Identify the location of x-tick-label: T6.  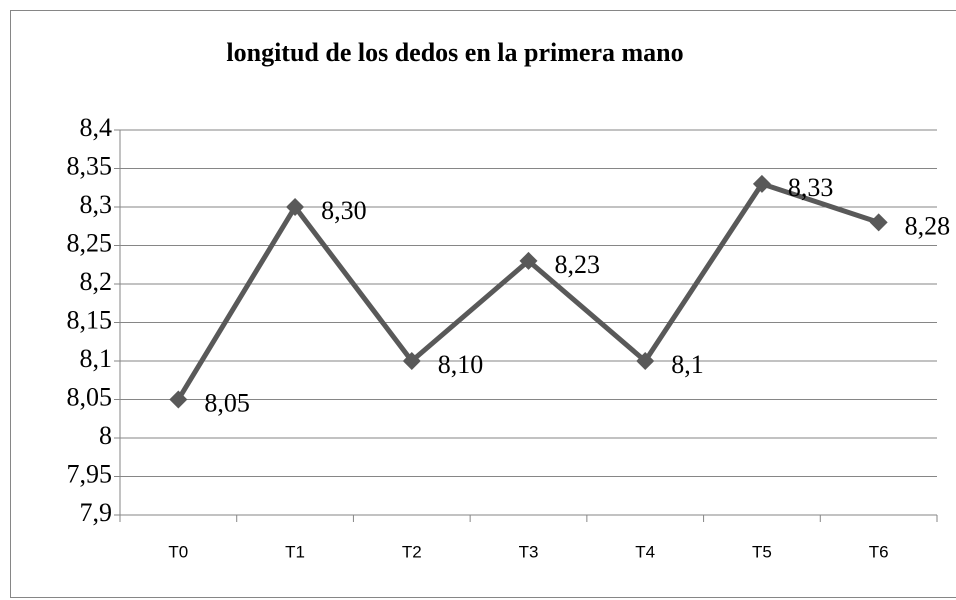
(879, 551).